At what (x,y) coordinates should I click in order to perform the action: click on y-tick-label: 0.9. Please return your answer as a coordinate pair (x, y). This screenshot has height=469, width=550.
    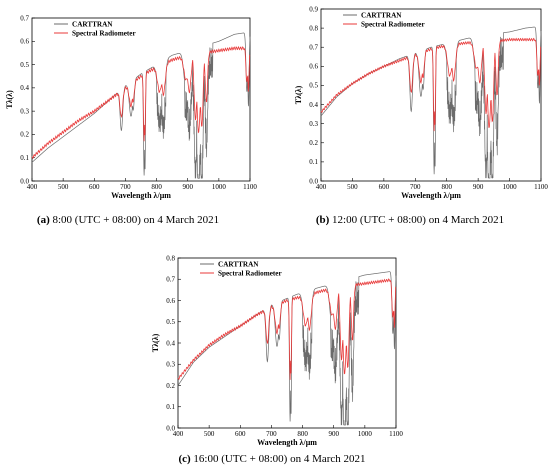
    Looking at the image, I should click on (313, 9).